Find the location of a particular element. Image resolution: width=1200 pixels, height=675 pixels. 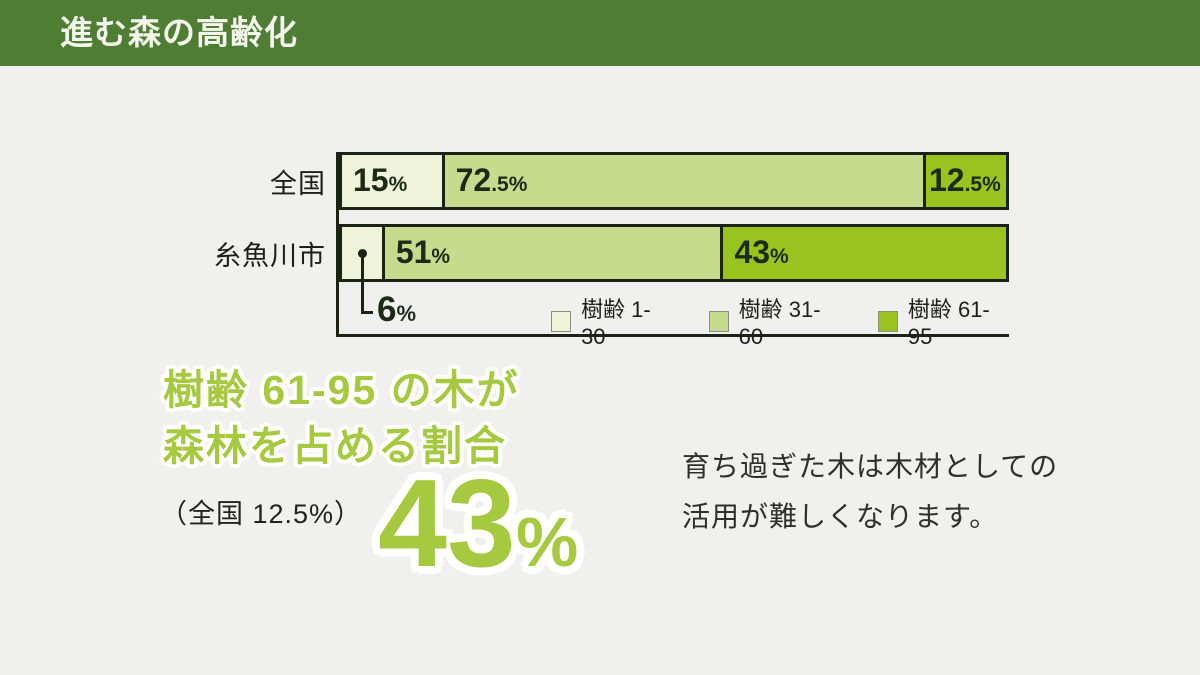

row-label-itoigawa: 糸魚川市 is located at coordinates (270, 255).